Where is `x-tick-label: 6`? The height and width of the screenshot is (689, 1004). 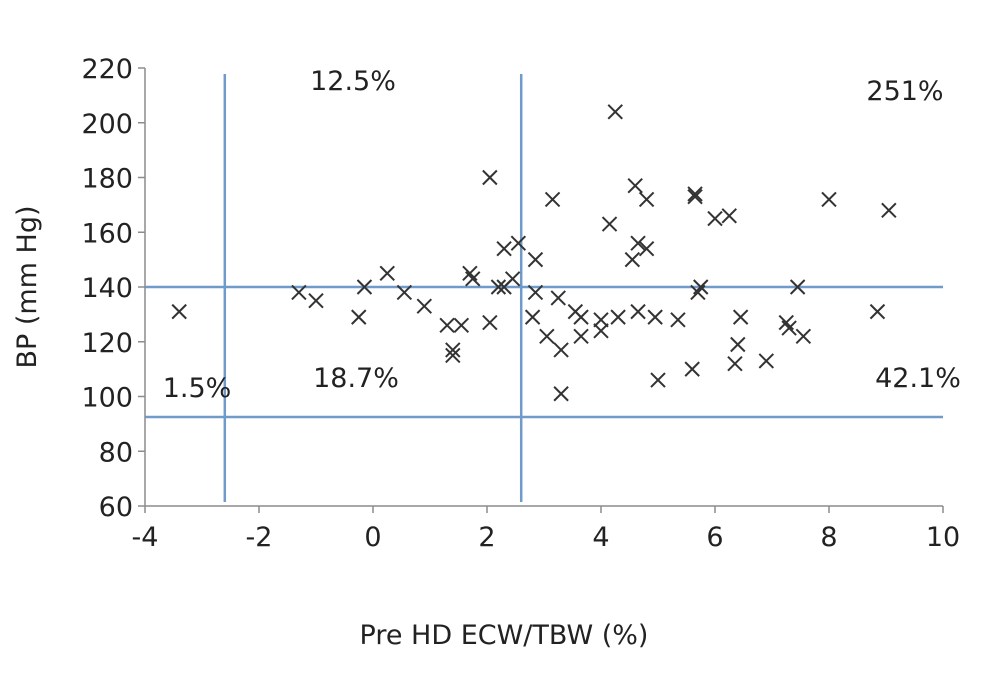 x-tick-label: 6 is located at coordinates (714, 537).